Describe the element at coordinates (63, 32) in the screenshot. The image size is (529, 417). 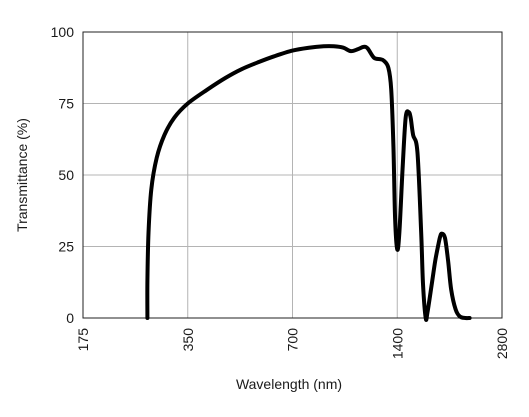
I see `y-tick-label: 100` at that location.